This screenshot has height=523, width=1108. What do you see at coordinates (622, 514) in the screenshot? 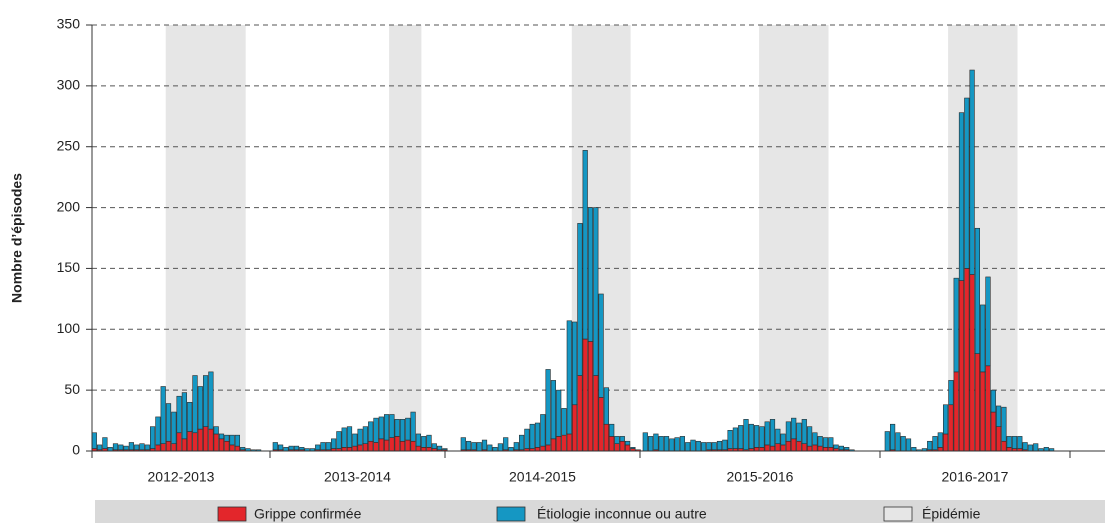
I see `legend-label: Étiologie inconnue ou autre` at bounding box center [622, 514].